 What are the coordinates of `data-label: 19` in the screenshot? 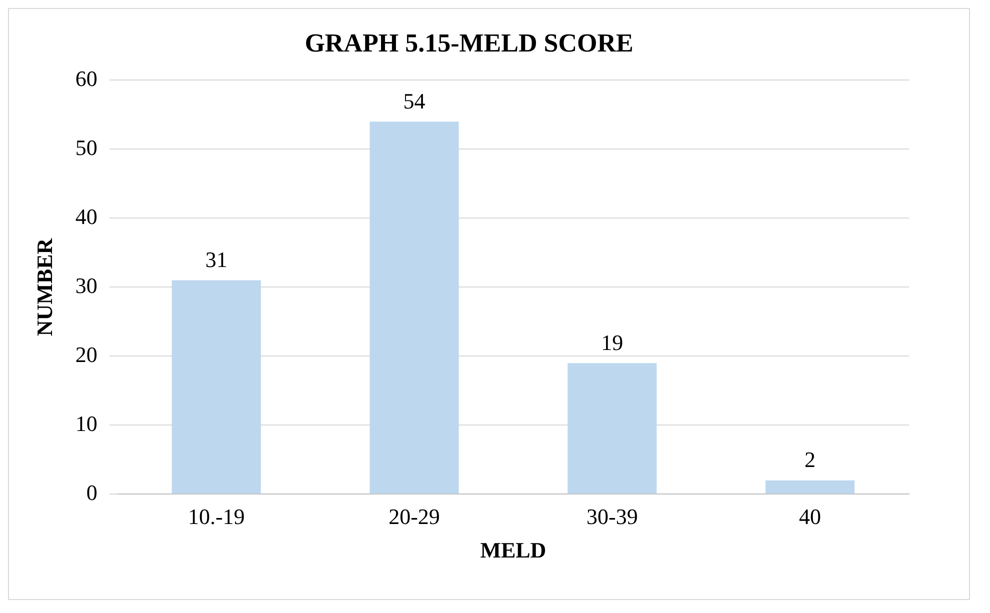 It's located at (612, 342).